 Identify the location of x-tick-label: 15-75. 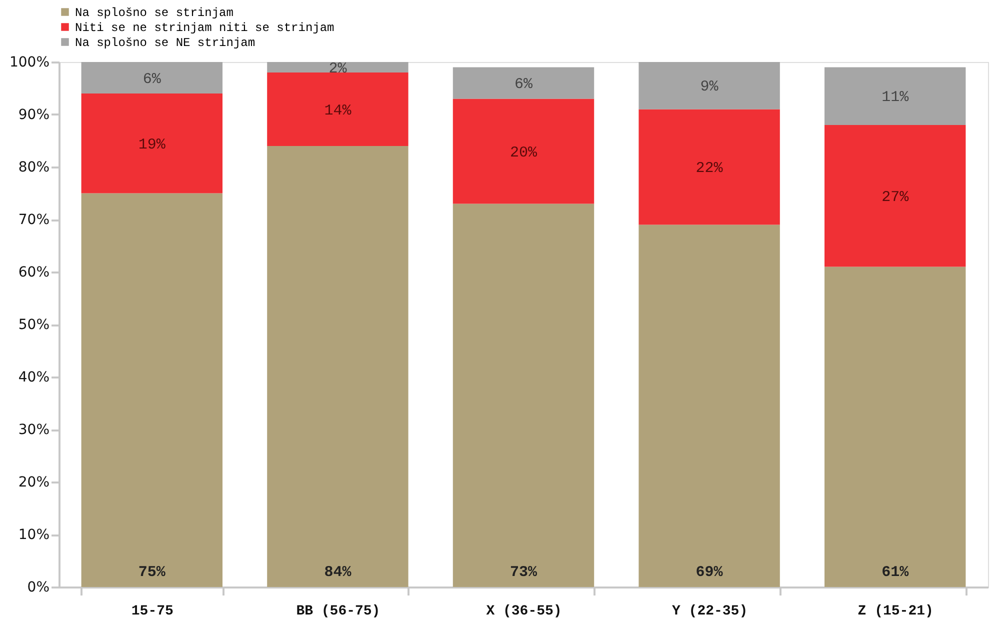
(152, 612).